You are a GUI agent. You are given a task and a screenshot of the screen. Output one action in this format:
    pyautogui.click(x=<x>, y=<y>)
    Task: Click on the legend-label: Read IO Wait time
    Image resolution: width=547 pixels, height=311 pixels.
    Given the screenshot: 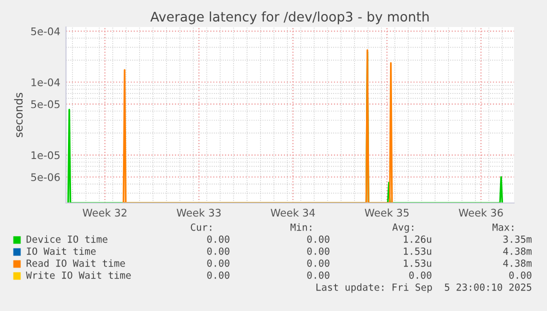 What is the action you would take?
    pyautogui.click(x=75, y=263)
    